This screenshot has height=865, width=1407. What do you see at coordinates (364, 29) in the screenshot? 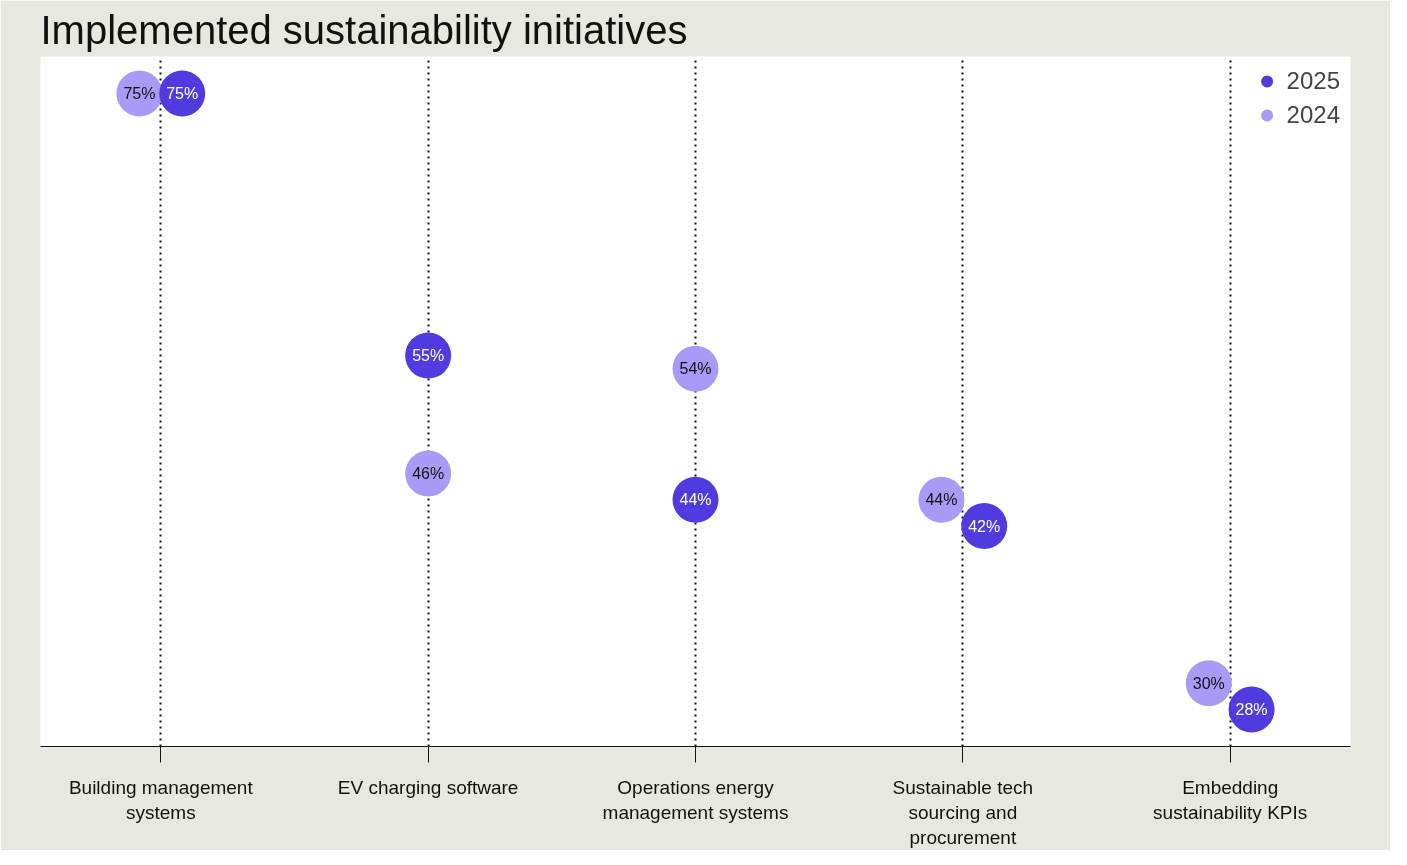
I see `chart-title: Implemented sustainability initiatives` at bounding box center [364, 29].